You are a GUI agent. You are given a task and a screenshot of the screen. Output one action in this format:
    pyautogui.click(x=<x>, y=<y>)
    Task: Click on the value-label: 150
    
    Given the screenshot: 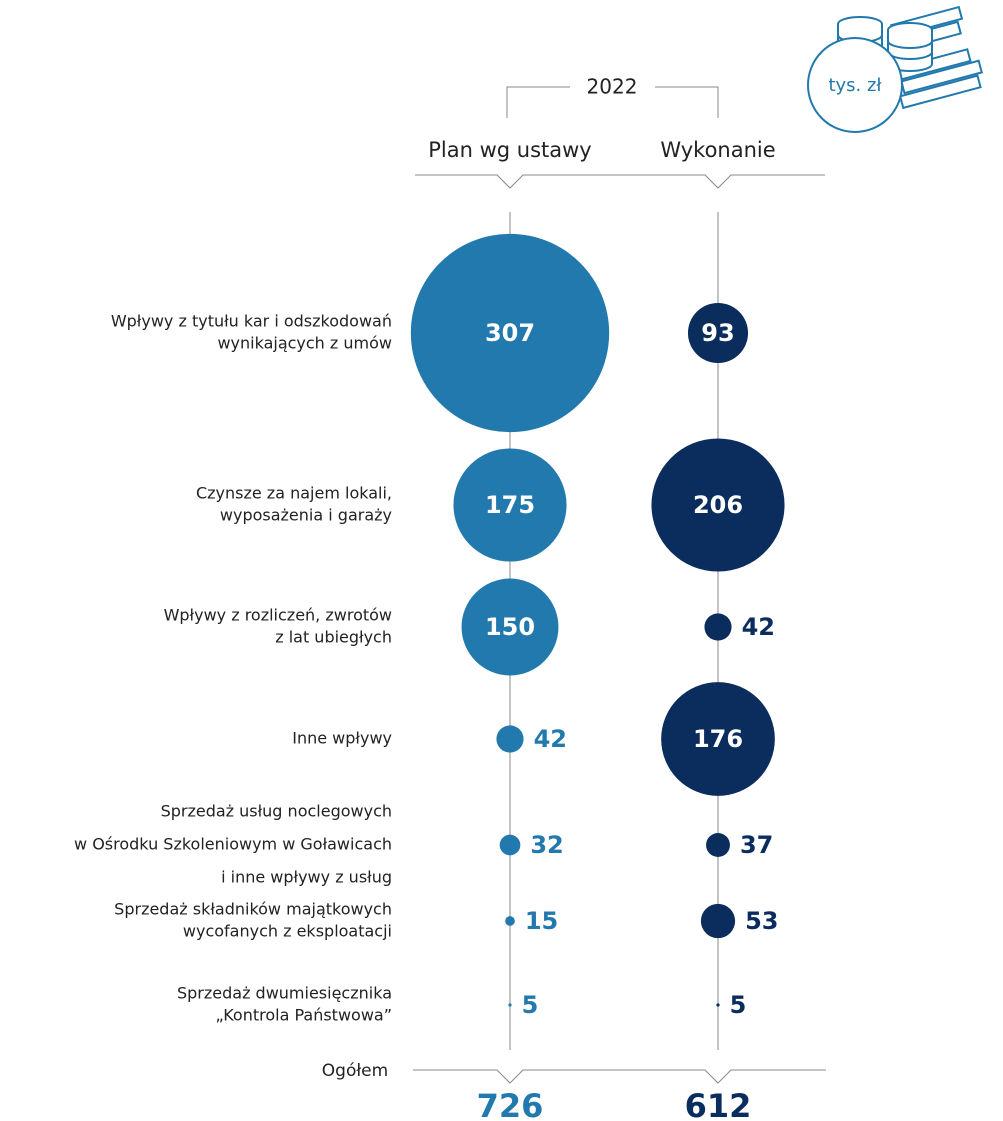 What is the action you would take?
    pyautogui.click(x=510, y=627)
    